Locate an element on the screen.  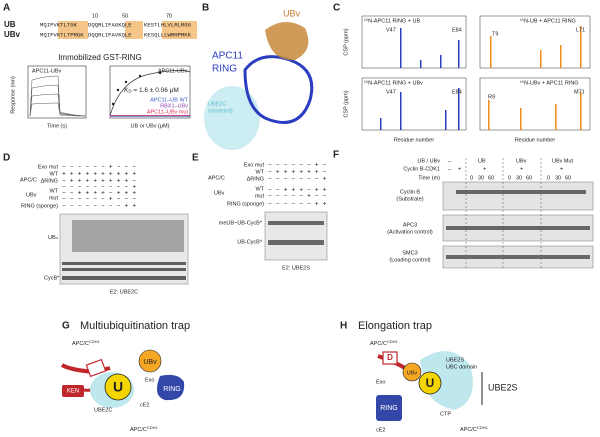
text-part: K is located at coordinates (126, 90).